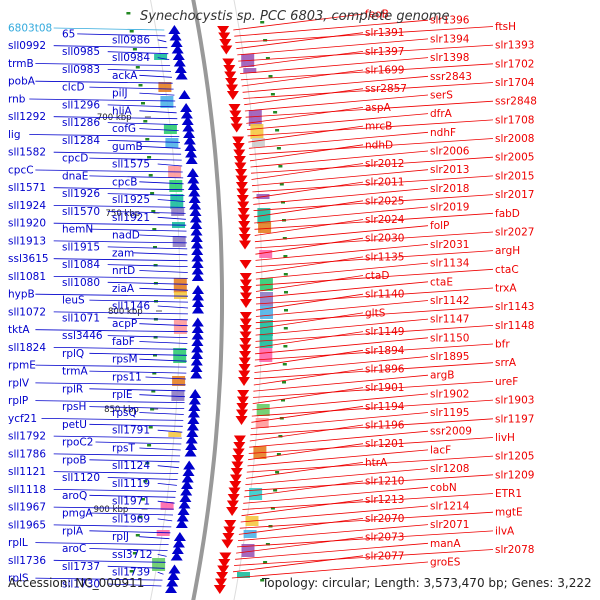 This screenshot has width=600, height=600. I want to click on gene-label-right: slr1150, so click(449, 338).